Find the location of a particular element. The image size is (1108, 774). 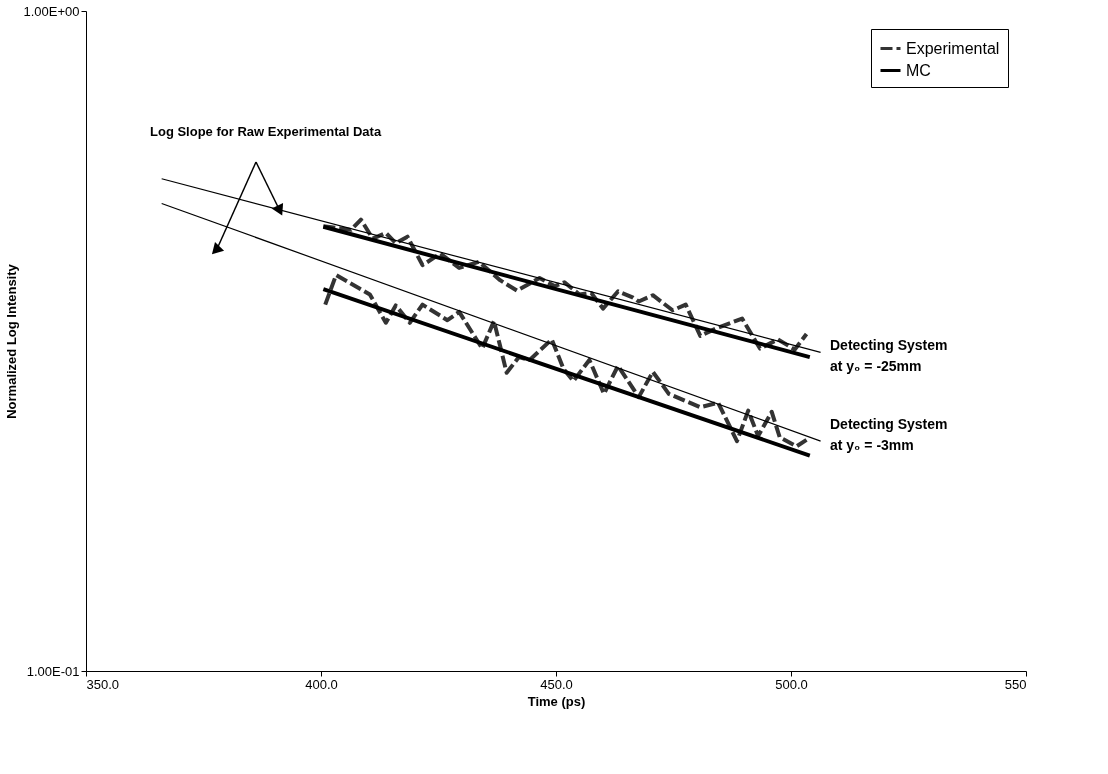

annotation: Detecting System at y₀ = -25mm is located at coordinates (889, 355).